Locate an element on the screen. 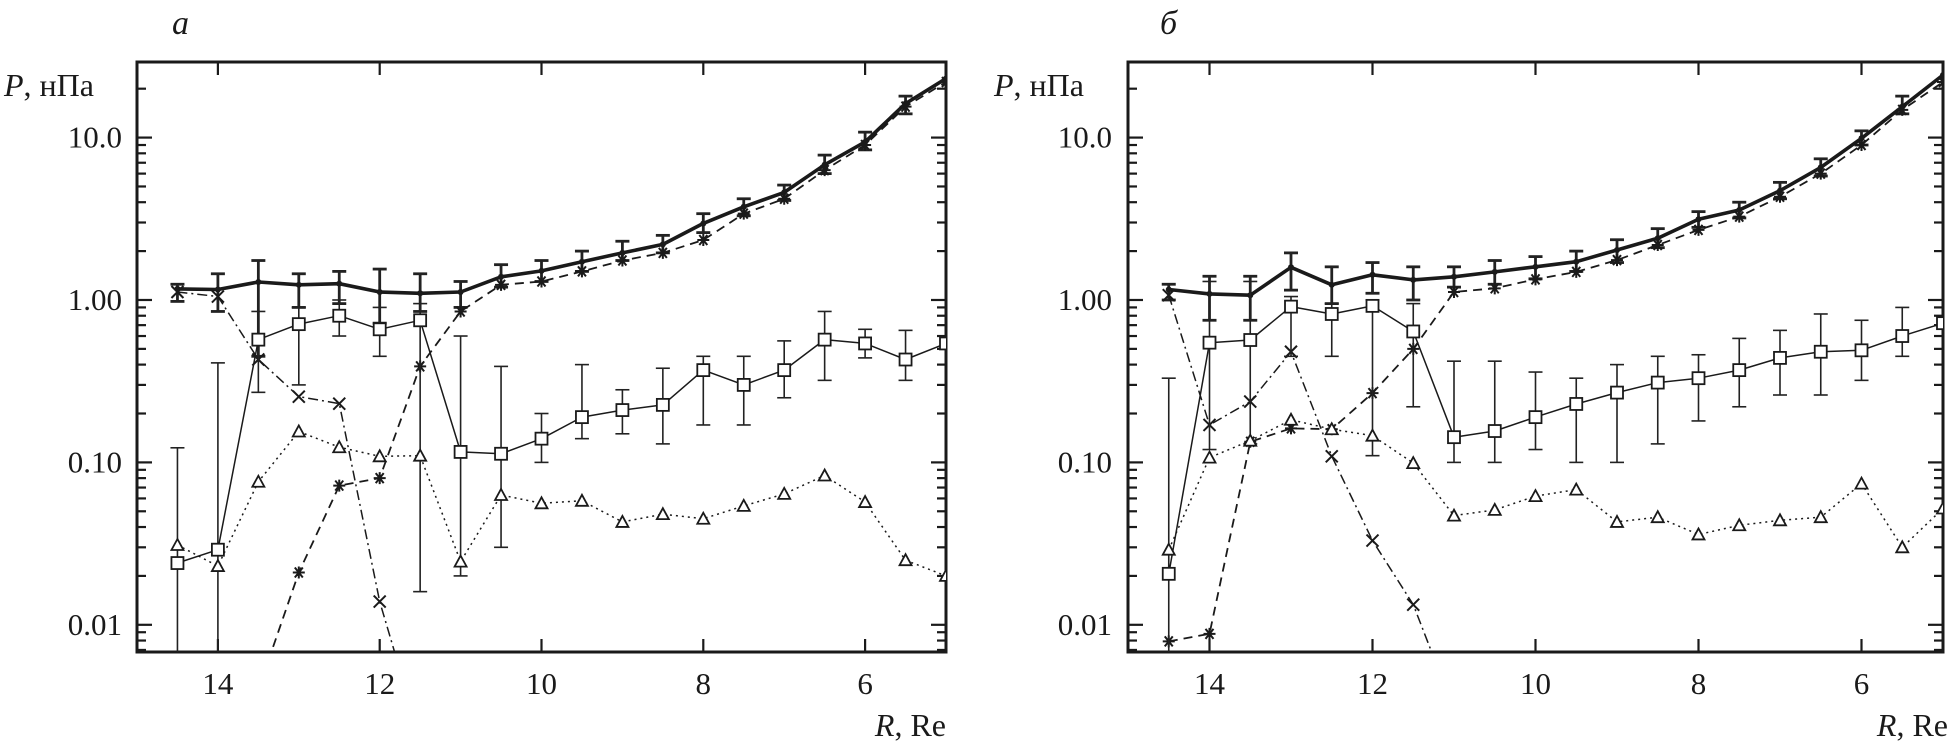  x-tick-label: 6 is located at coordinates (865, 683).